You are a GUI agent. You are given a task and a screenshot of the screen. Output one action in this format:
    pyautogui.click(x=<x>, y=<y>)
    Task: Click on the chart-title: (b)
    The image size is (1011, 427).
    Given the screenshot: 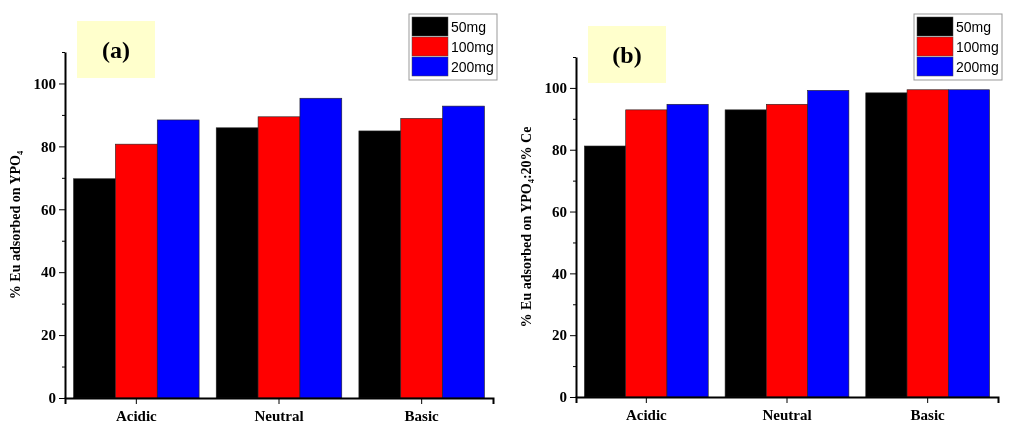 What is the action you would take?
    pyautogui.click(x=627, y=55)
    